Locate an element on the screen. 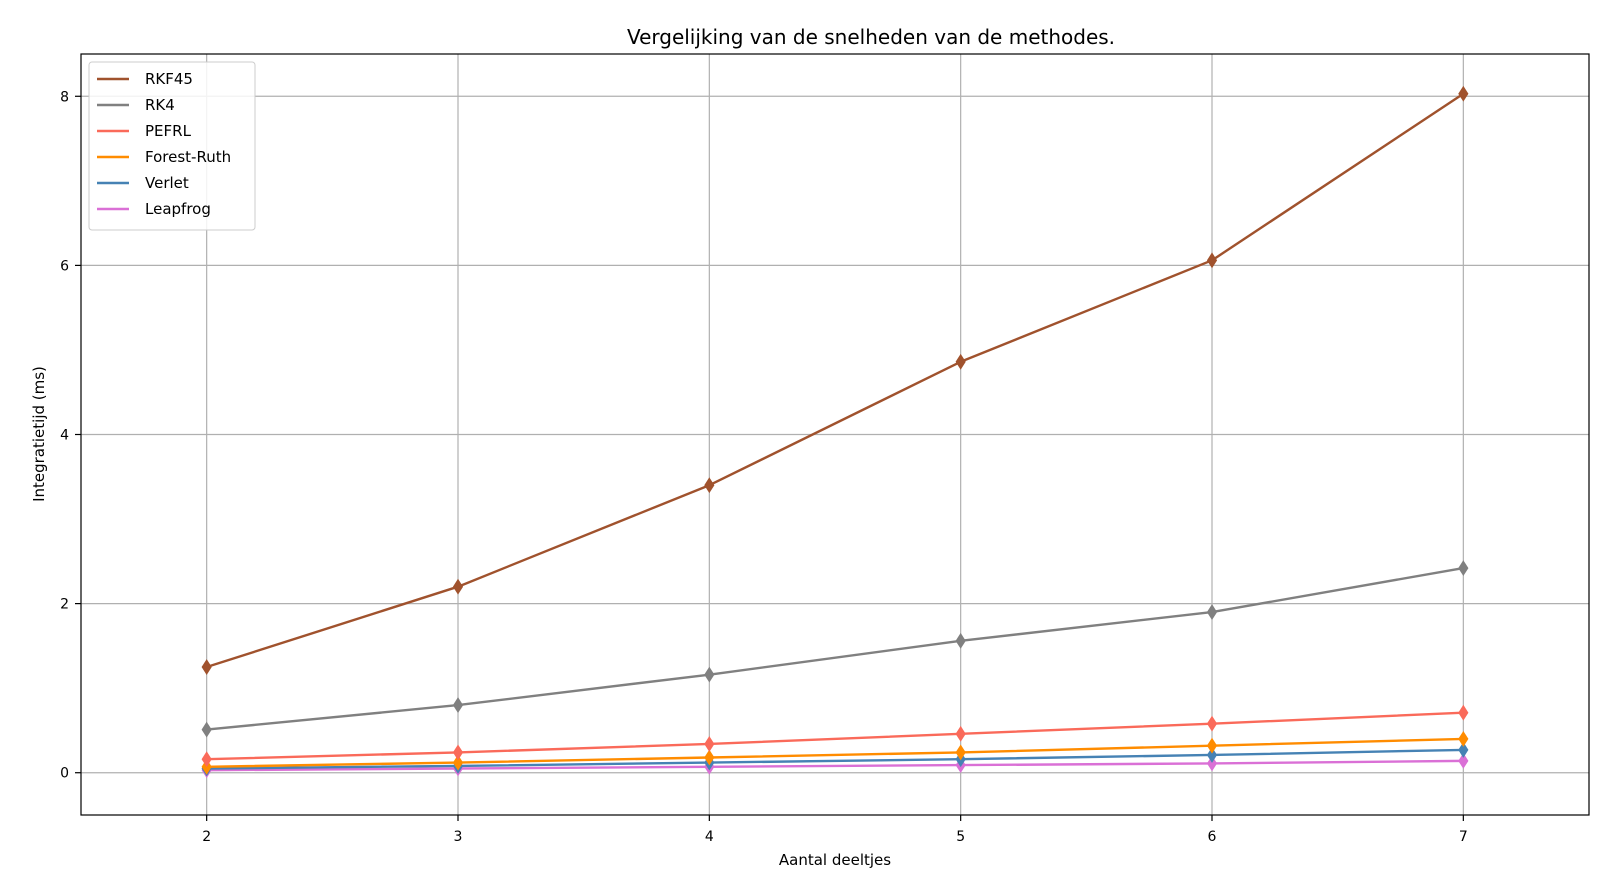 The image size is (1623, 875). x-tick-label: 4 is located at coordinates (709, 837).